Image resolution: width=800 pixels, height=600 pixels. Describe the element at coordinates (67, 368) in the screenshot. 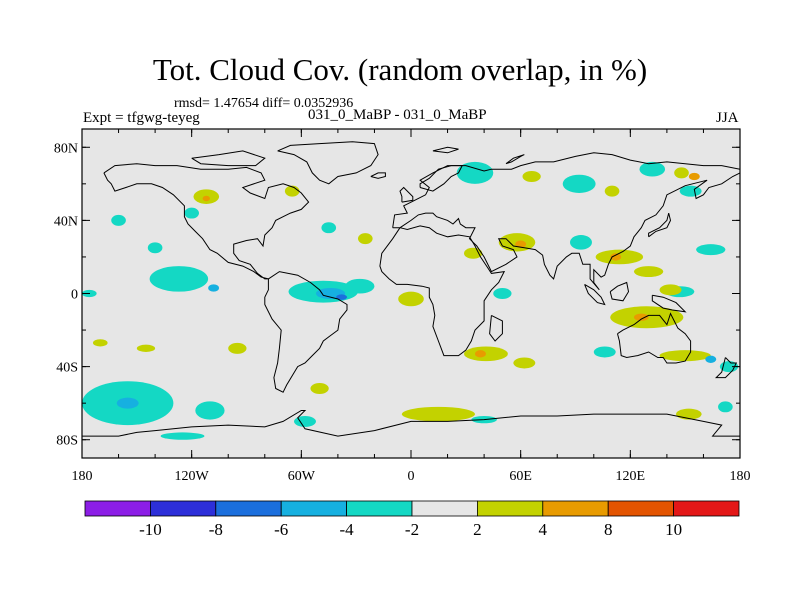

I see `y-tick-label: 40S` at that location.